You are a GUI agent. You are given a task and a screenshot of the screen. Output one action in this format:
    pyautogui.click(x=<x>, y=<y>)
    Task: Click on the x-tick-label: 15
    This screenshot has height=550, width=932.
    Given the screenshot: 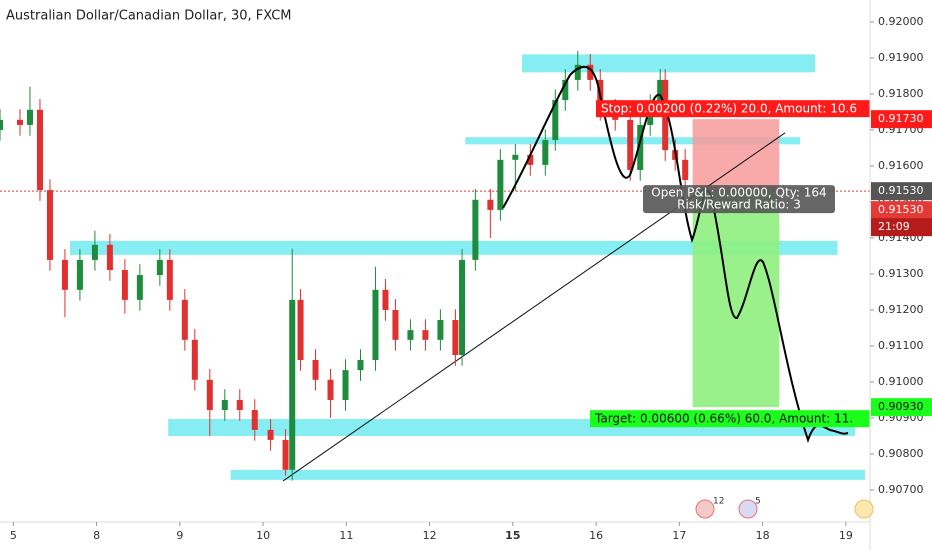 What is the action you would take?
    pyautogui.click(x=512, y=535)
    